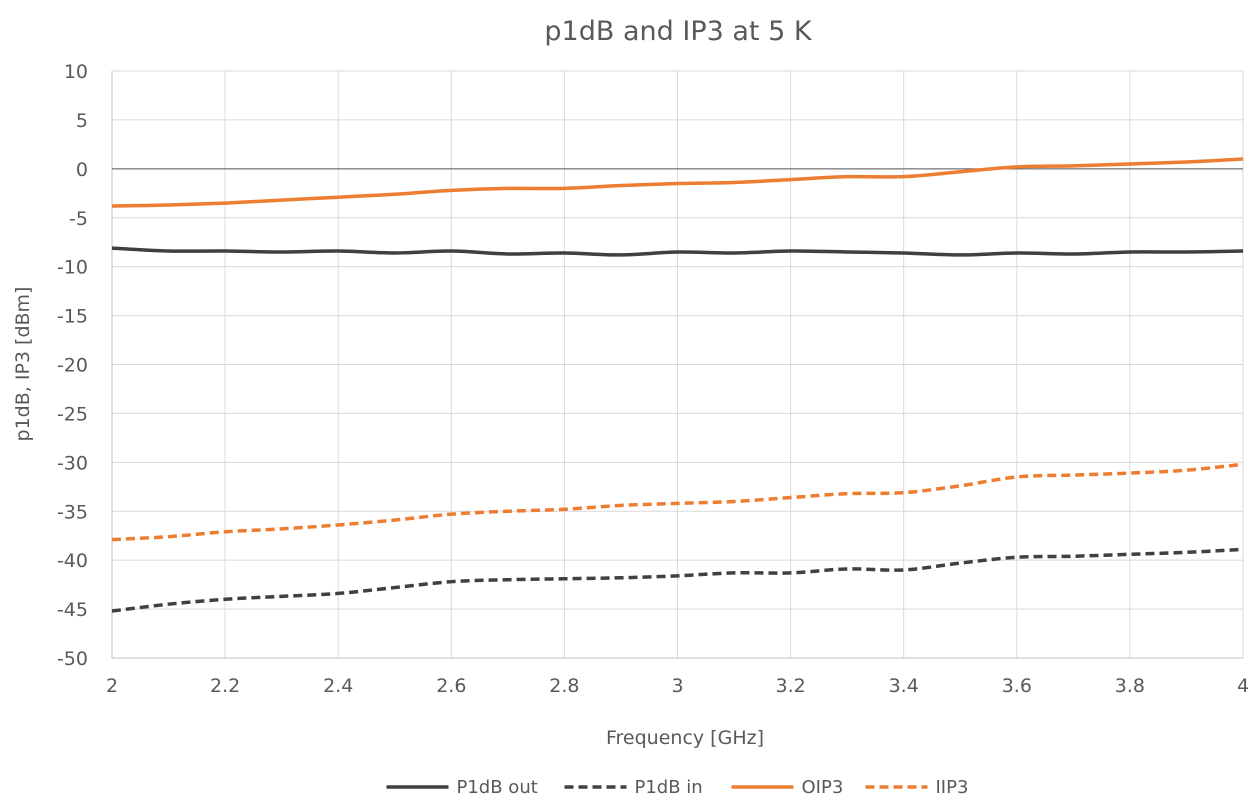 The height and width of the screenshot is (809, 1257). What do you see at coordinates (82, 121) in the screenshot?
I see `y-tick-label: 5` at bounding box center [82, 121].